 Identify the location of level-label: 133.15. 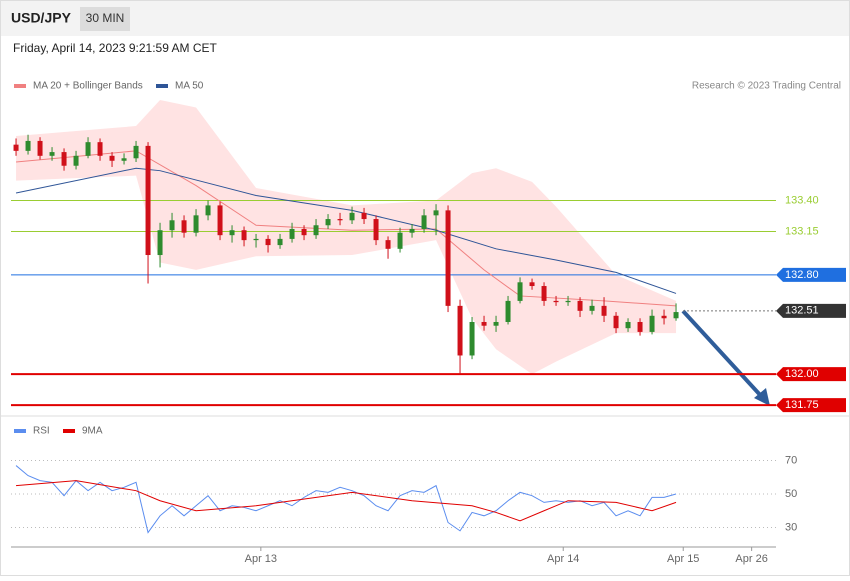
(802, 231).